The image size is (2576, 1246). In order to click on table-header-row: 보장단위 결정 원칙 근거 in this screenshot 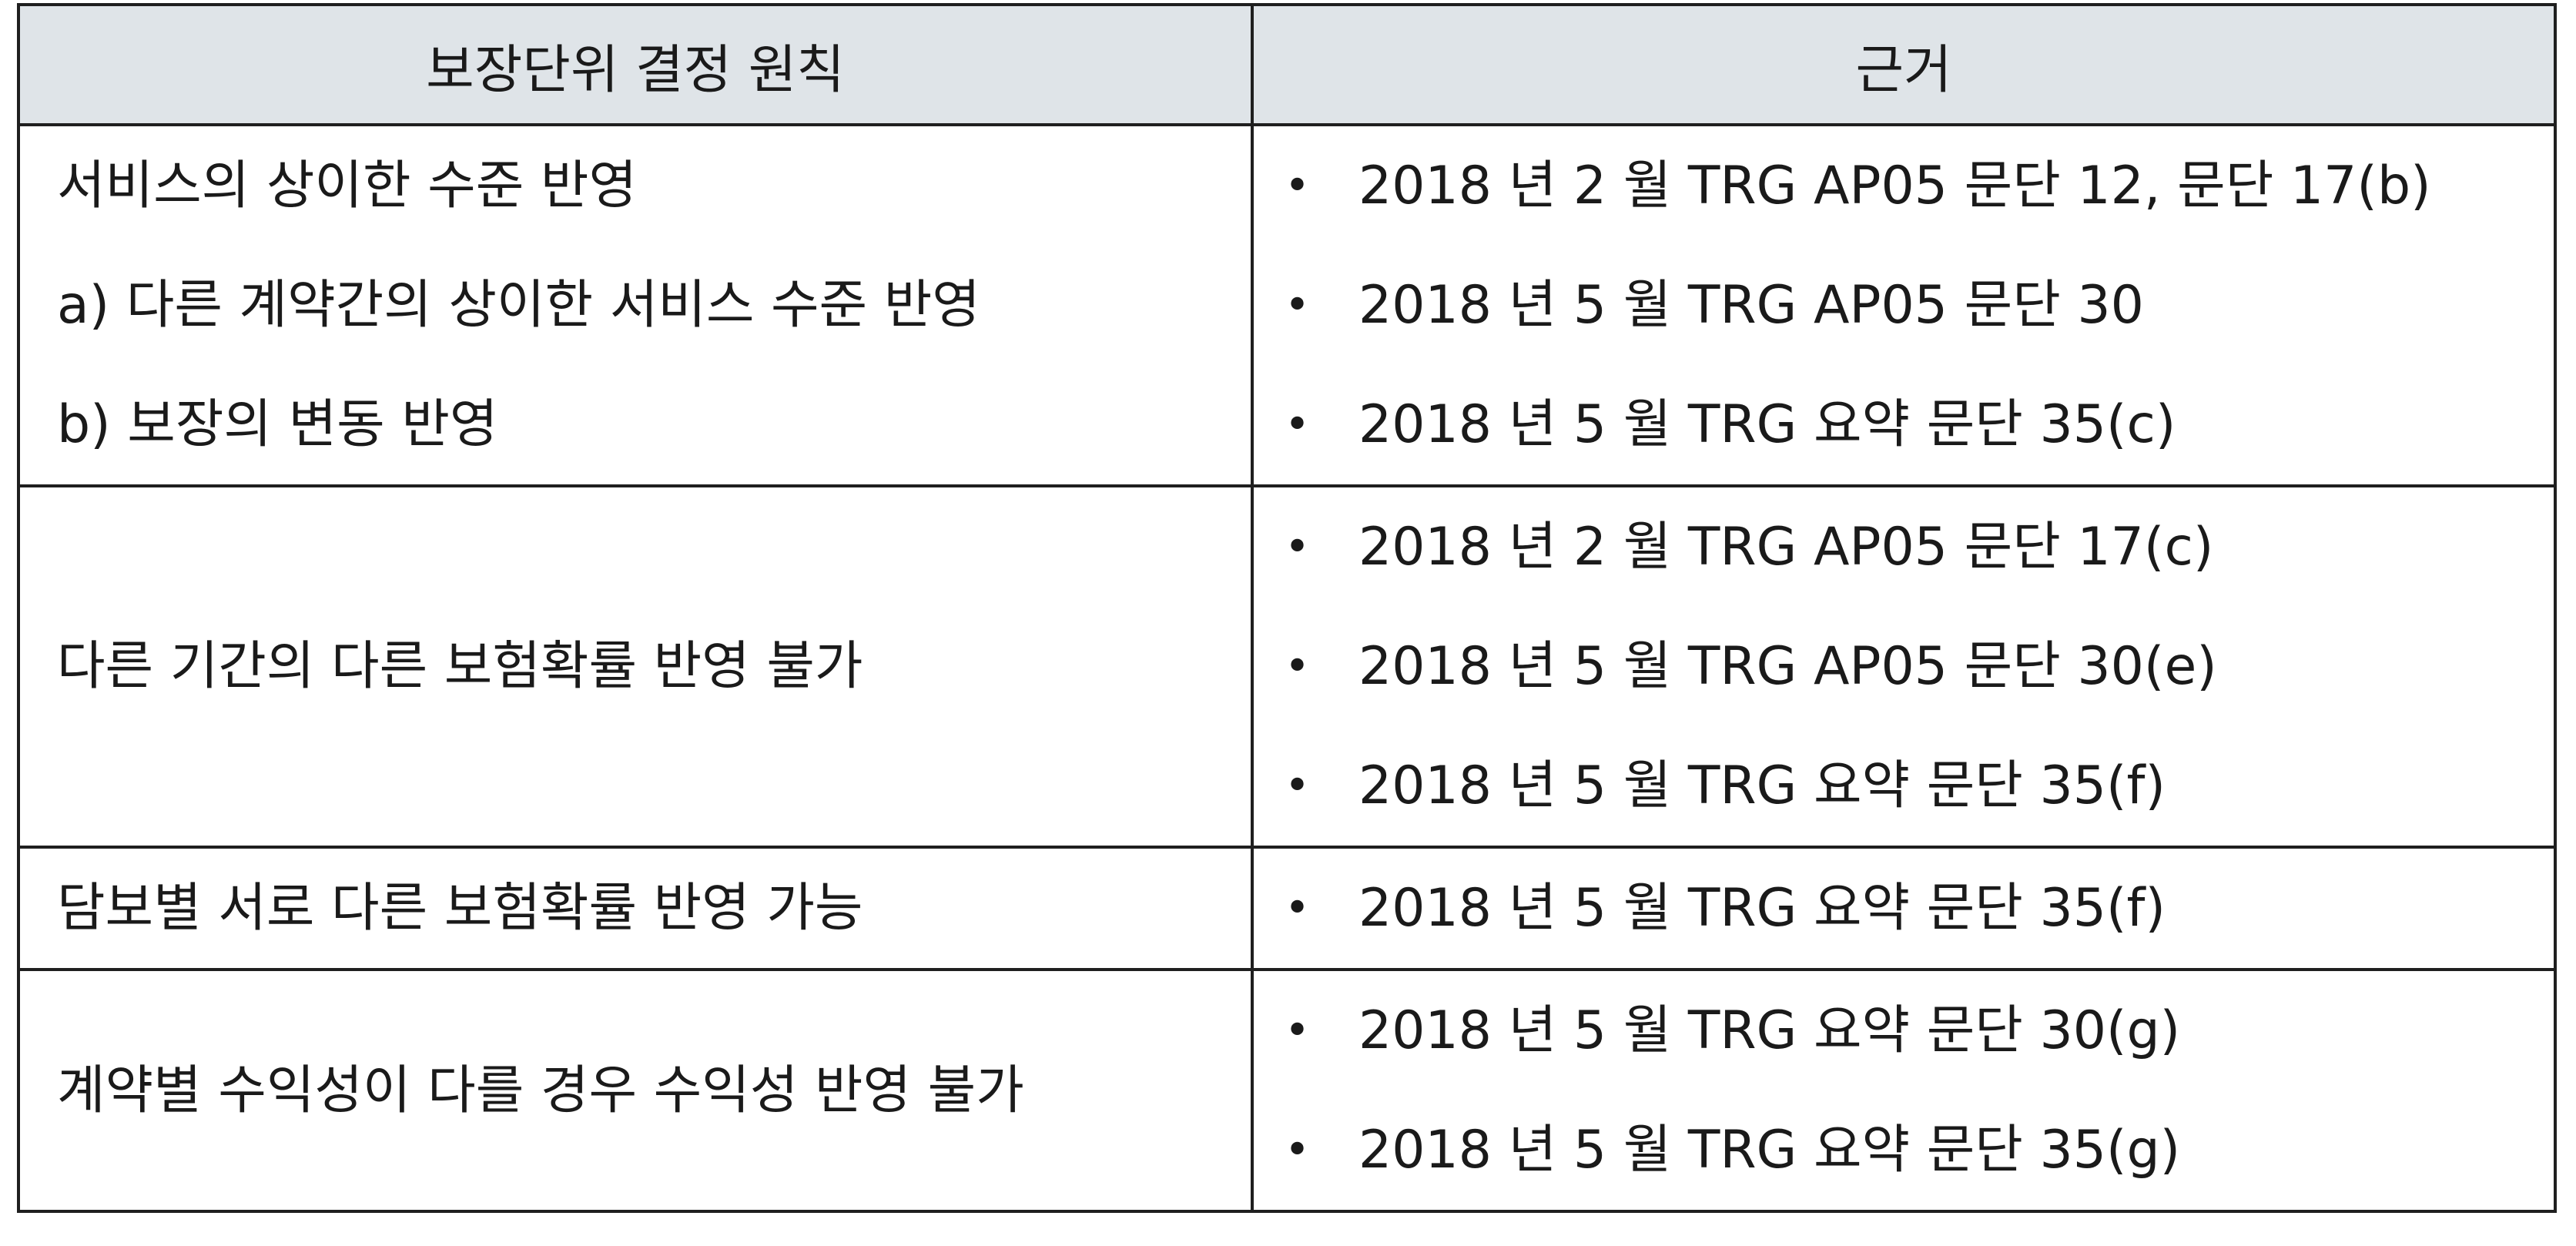, I will do `click(1287, 64)`.